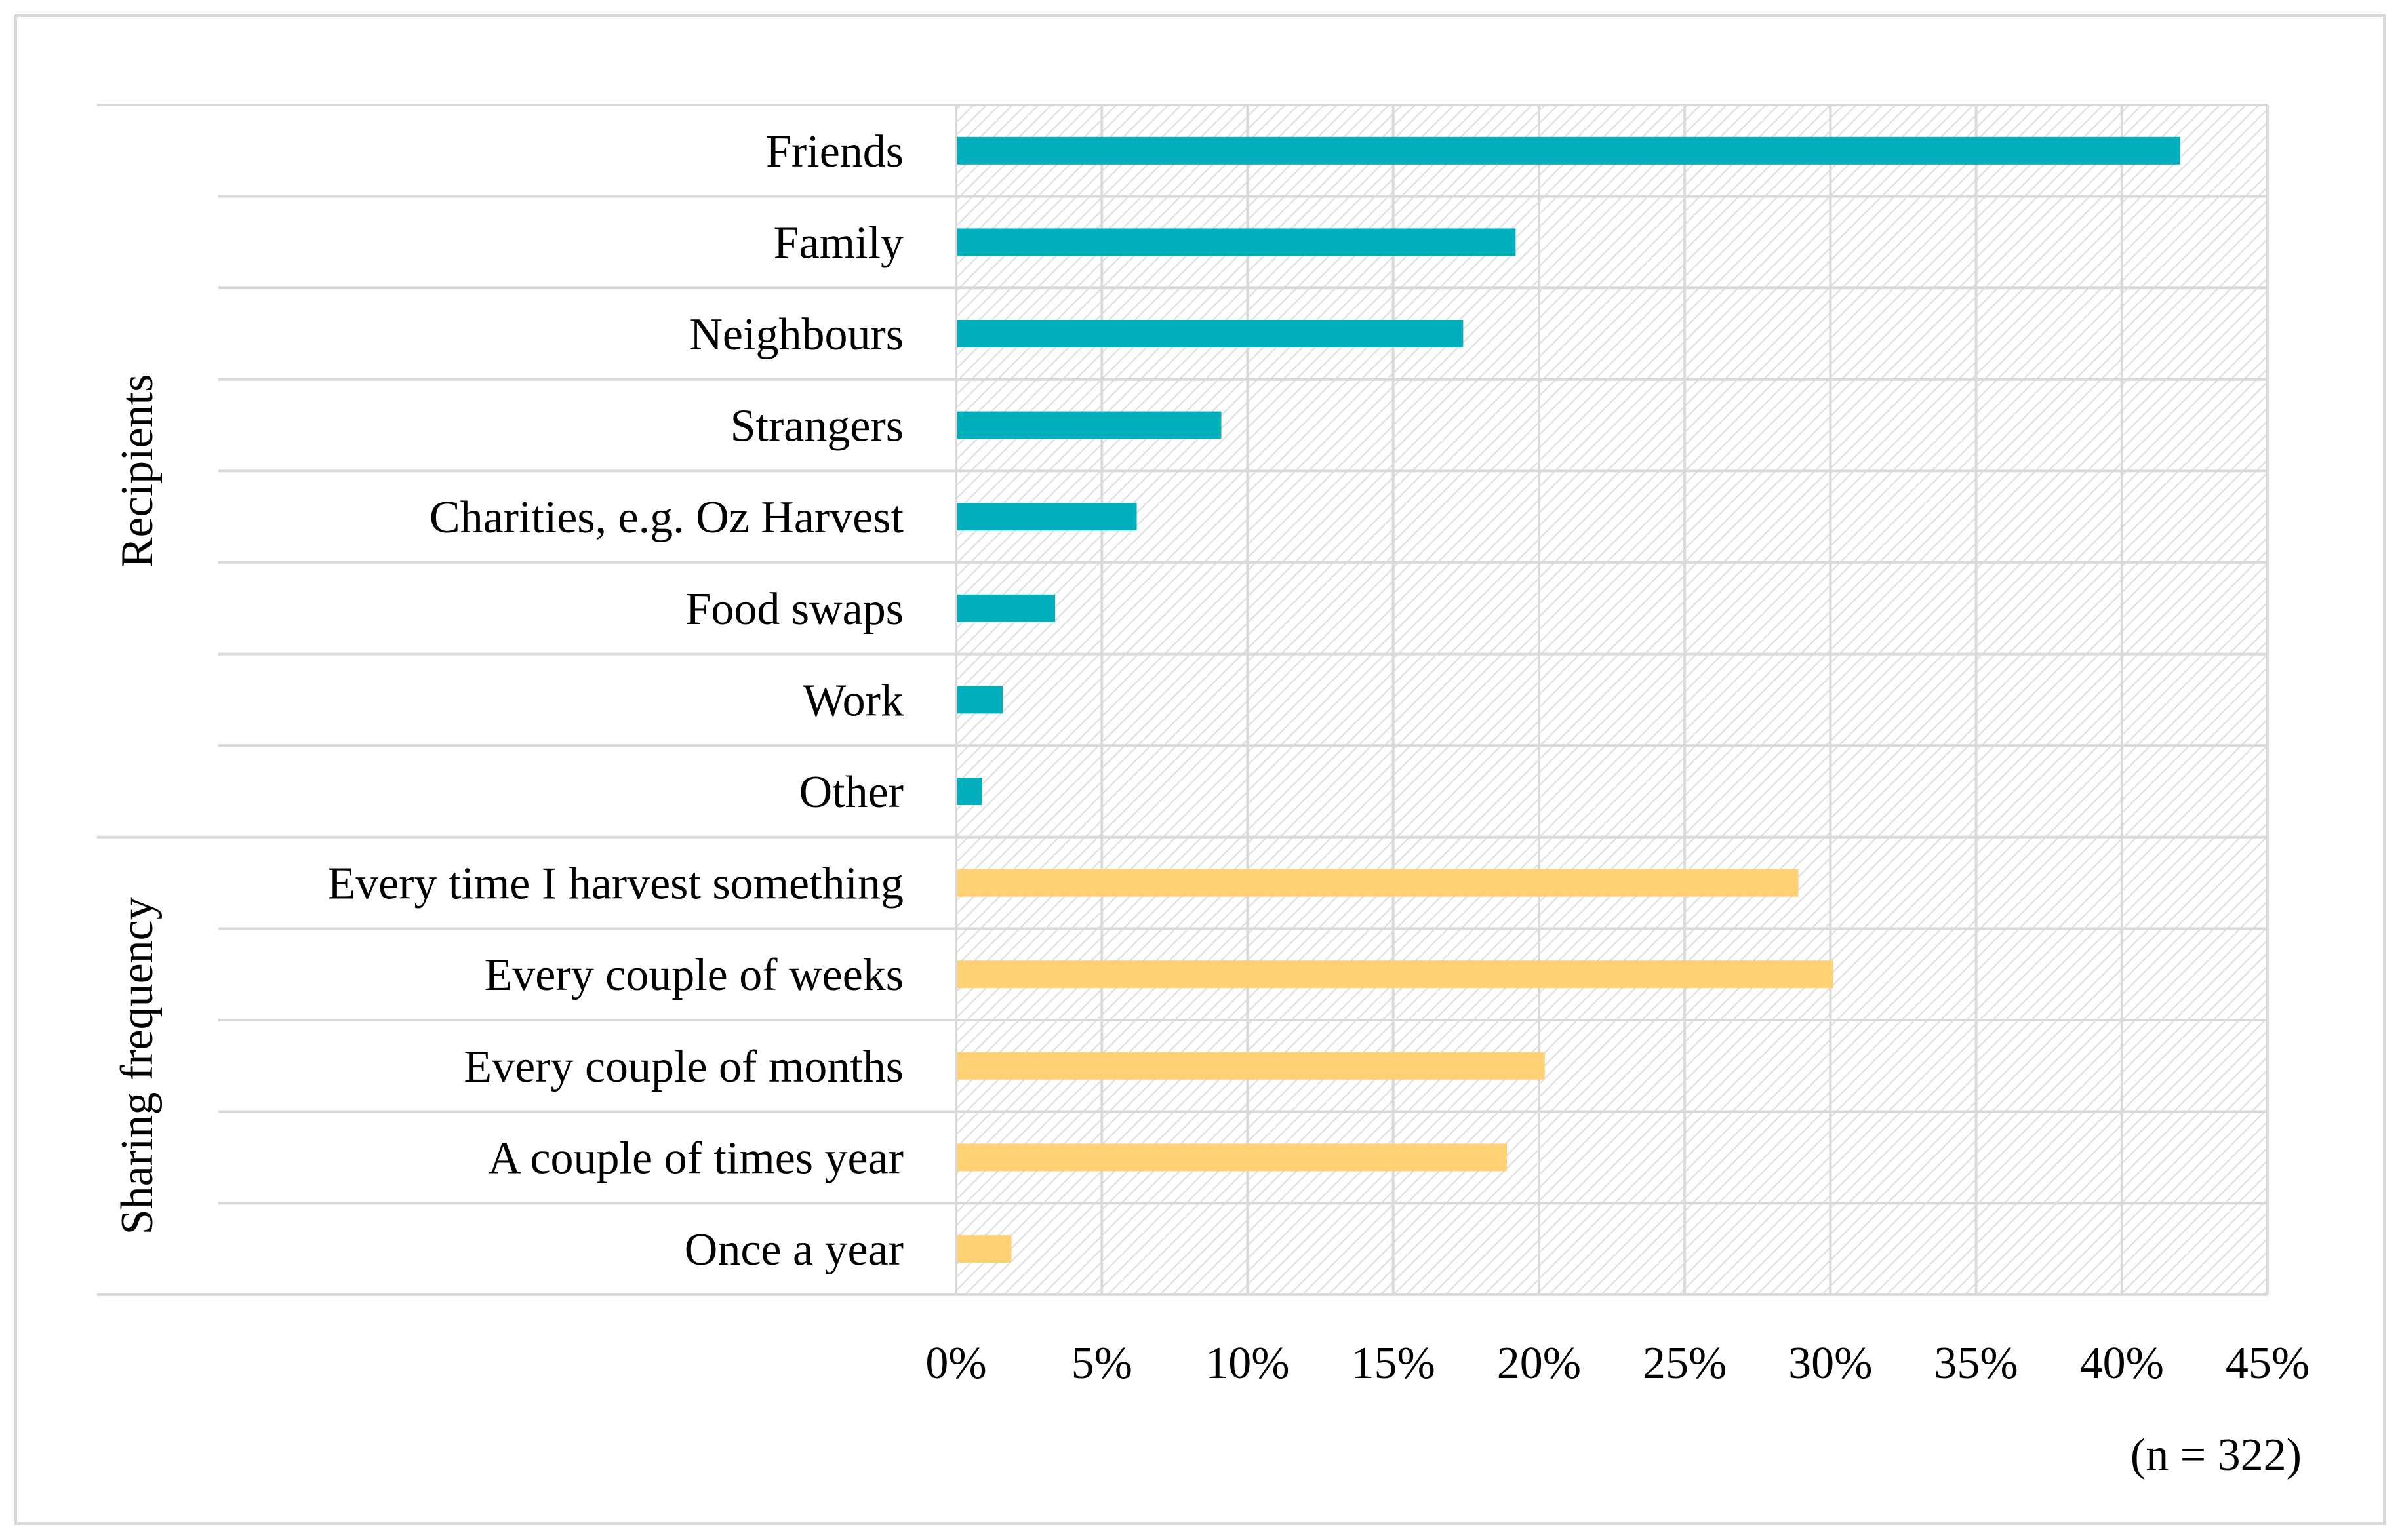  What do you see at coordinates (1393, 1364) in the screenshot?
I see `x-tick-label: 15%` at bounding box center [1393, 1364].